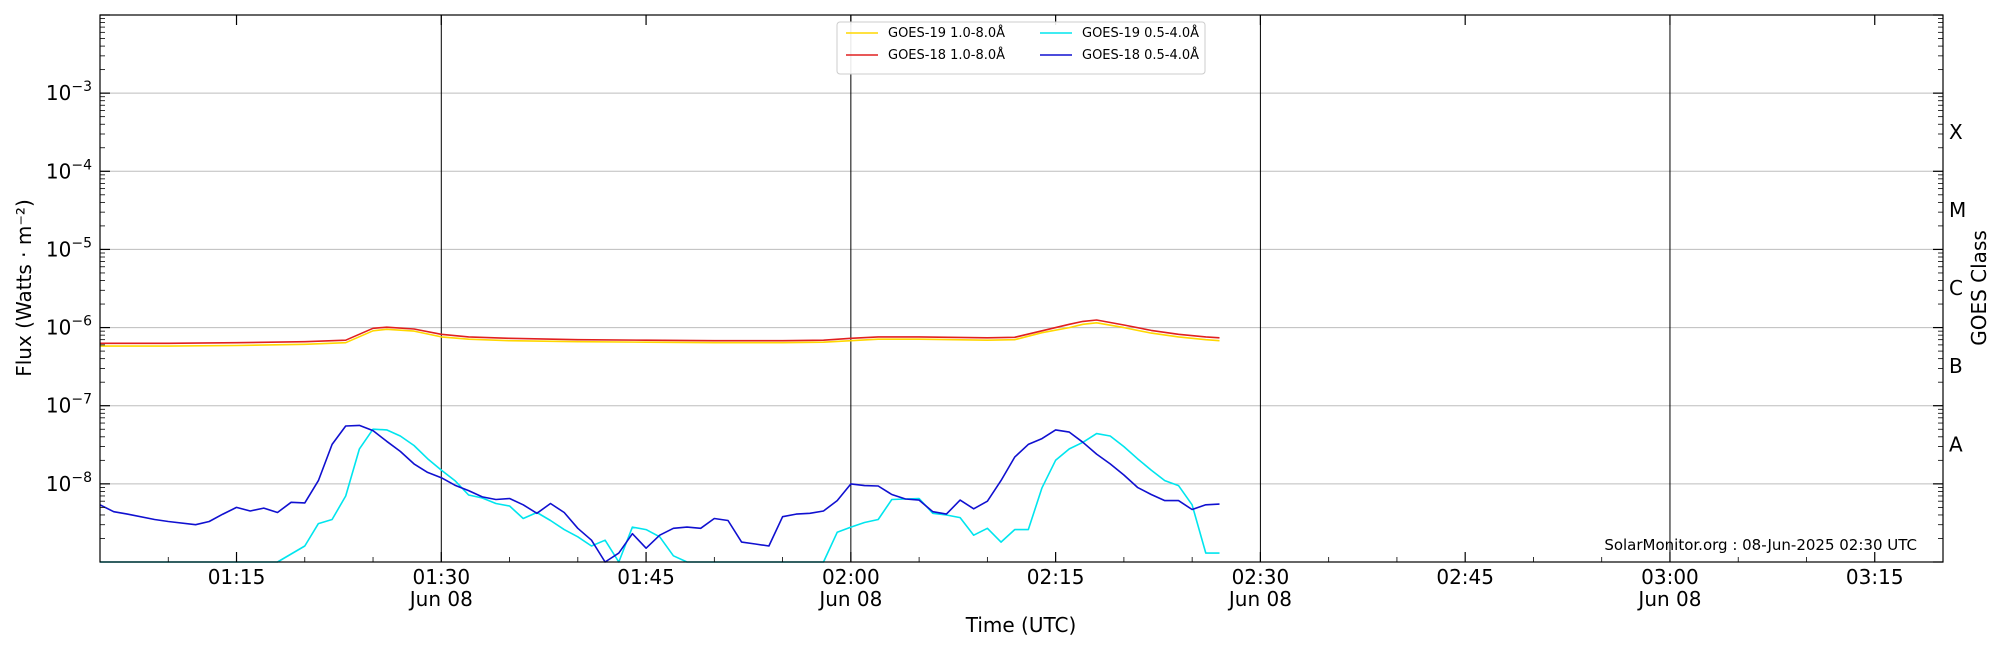 Image resolution: width=2000 pixels, height=650 pixels. What do you see at coordinates (1760, 545) in the screenshot?
I see `credit-annotation: SolarMonitor.org : 08-Jun-2025 02:30 UTC` at bounding box center [1760, 545].